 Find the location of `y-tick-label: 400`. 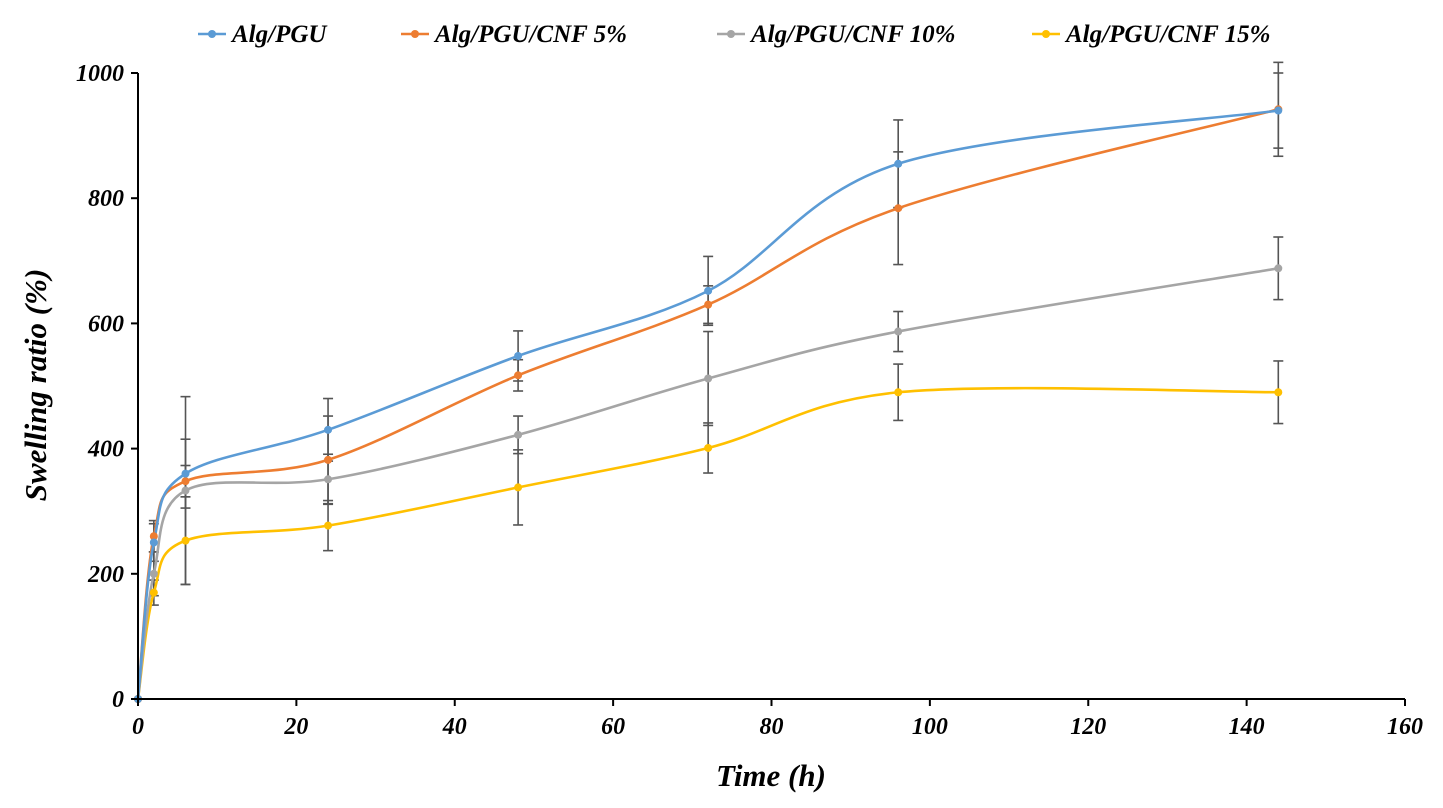

y-tick-label: 400 is located at coordinates (105, 450).